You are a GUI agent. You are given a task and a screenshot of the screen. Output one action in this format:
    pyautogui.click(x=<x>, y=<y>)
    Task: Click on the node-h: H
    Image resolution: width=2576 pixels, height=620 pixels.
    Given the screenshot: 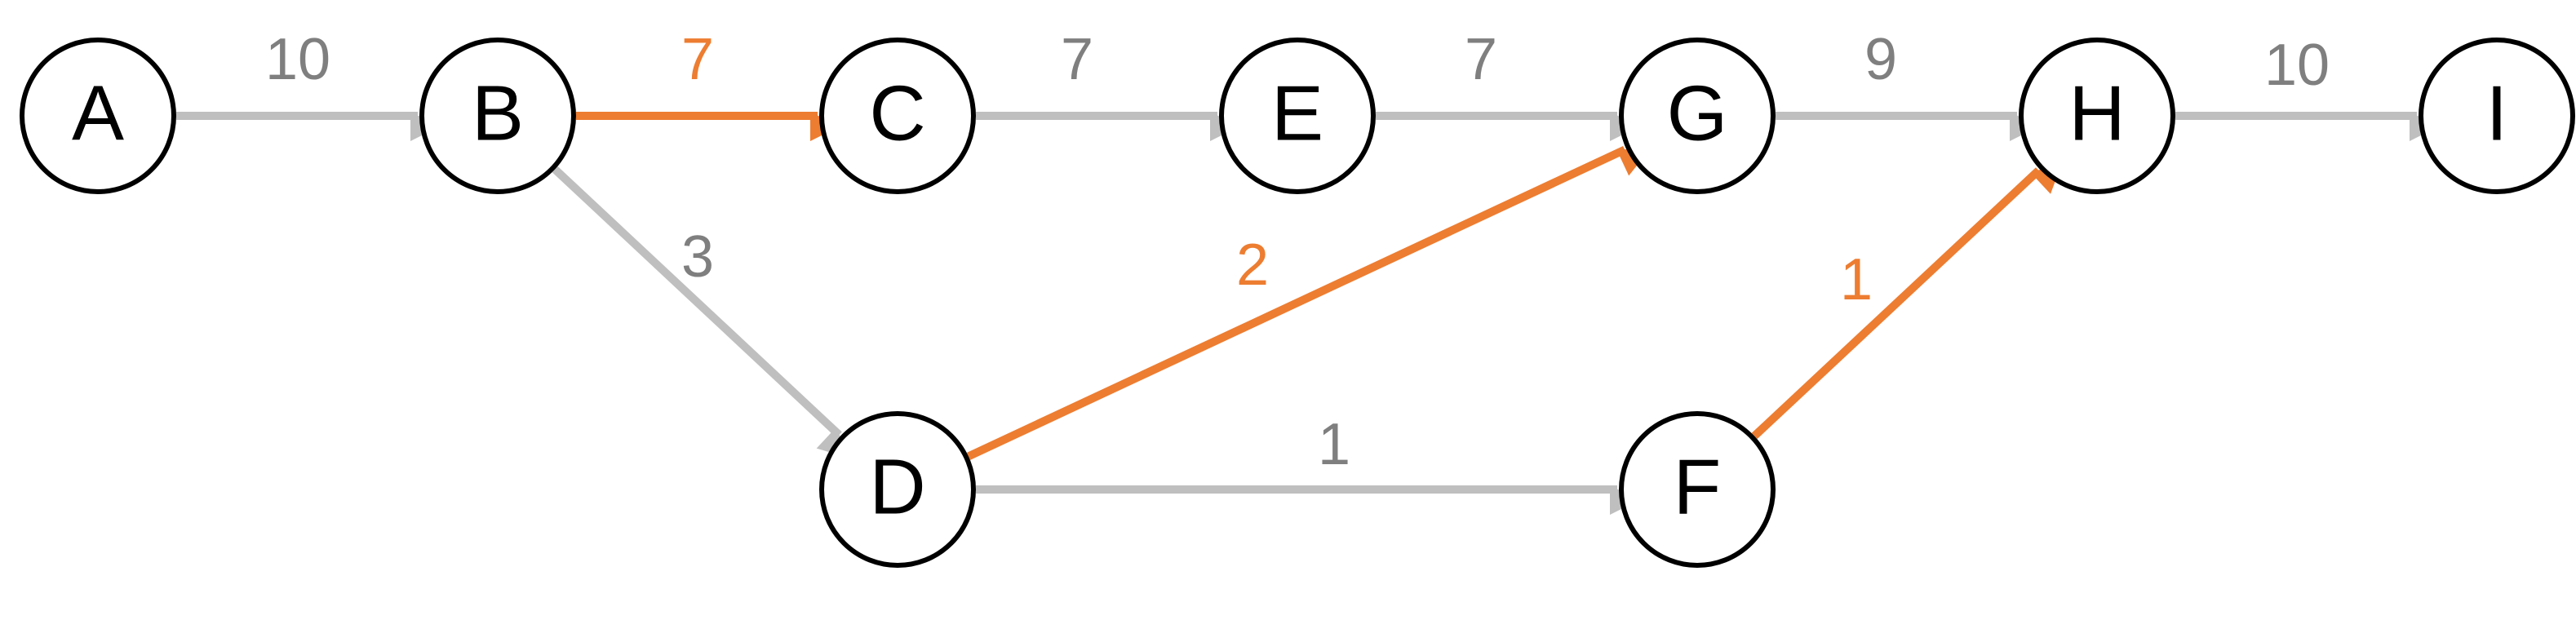 What is the action you would take?
    pyautogui.click(x=2097, y=116)
    